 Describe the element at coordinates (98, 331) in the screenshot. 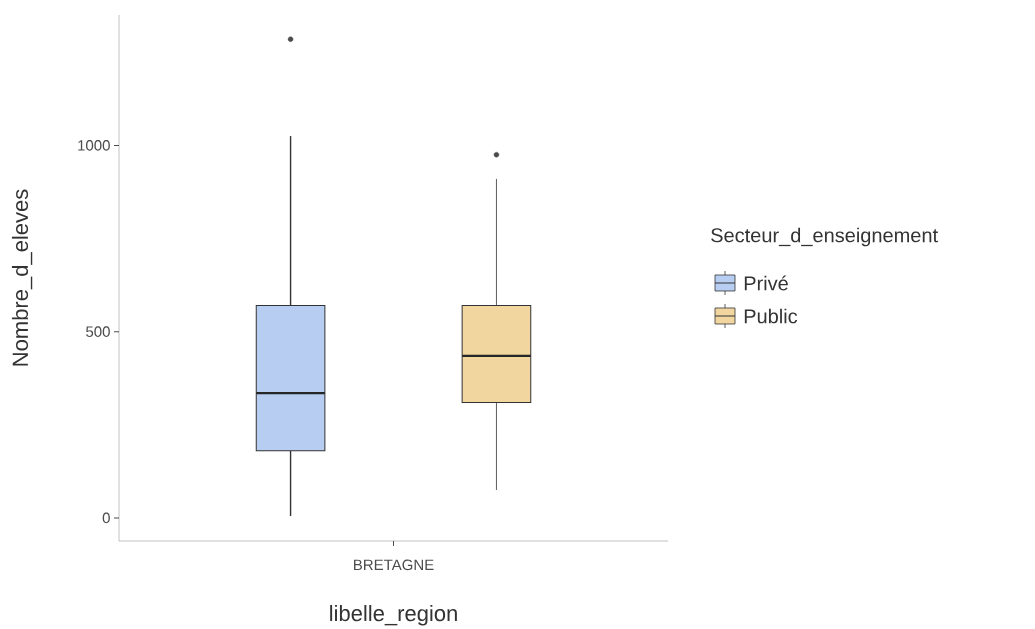

I see `y-tick-label: 500` at that location.